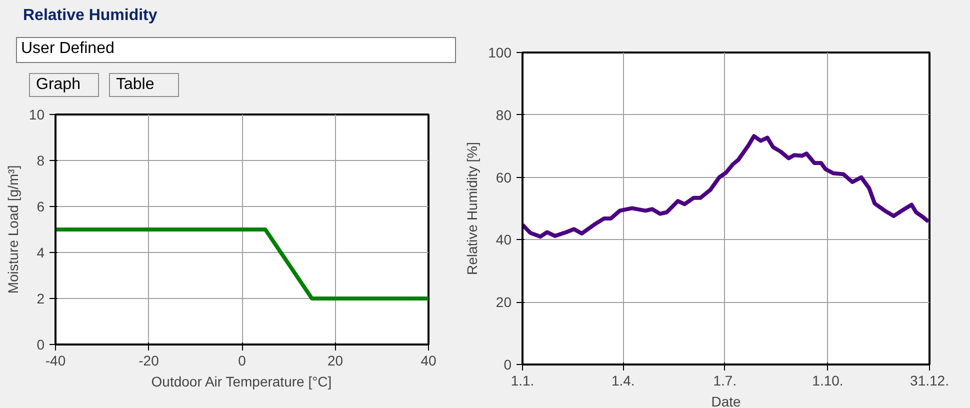  I want to click on x-tick-label: -40, so click(55, 360).